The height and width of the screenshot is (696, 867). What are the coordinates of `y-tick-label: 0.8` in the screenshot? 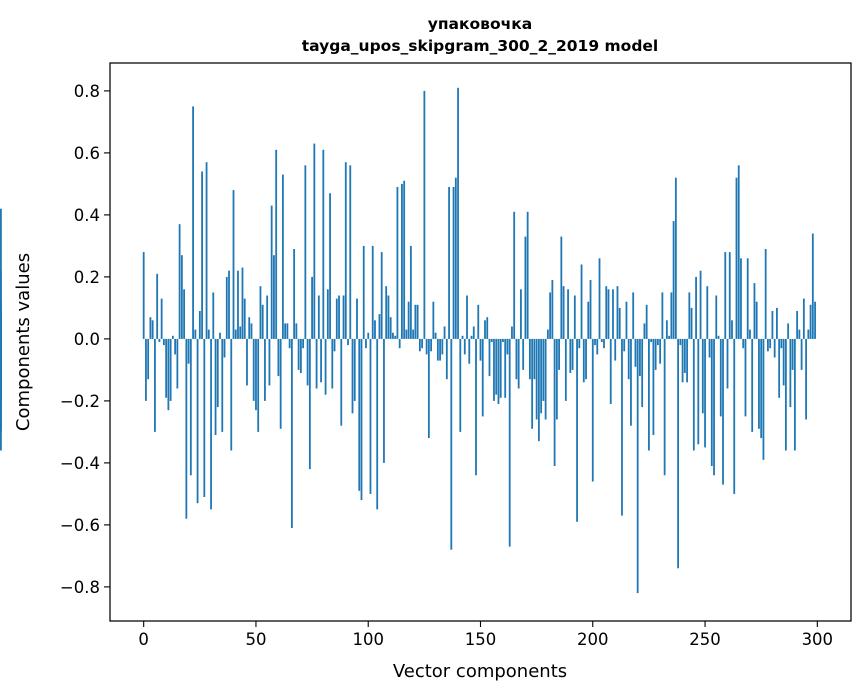 It's located at (87, 91).